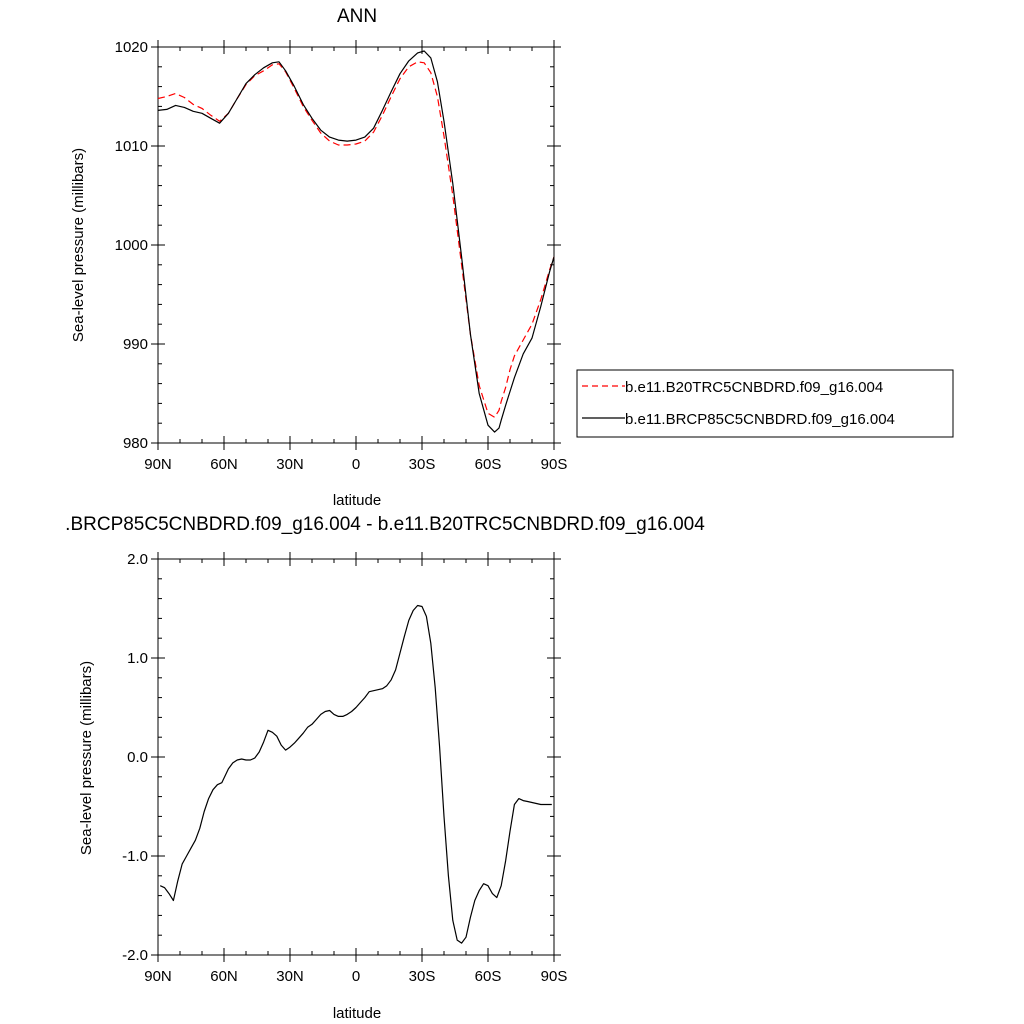 The width and height of the screenshot is (1024, 1024). What do you see at coordinates (357, 16) in the screenshot?
I see `top-chart-title: ANN` at bounding box center [357, 16].